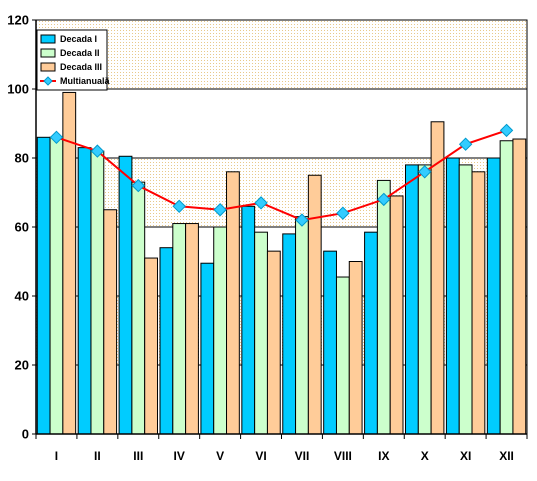 The image size is (537, 481). What do you see at coordinates (478, 303) in the screenshot?
I see `bar-3-XI` at bounding box center [478, 303].